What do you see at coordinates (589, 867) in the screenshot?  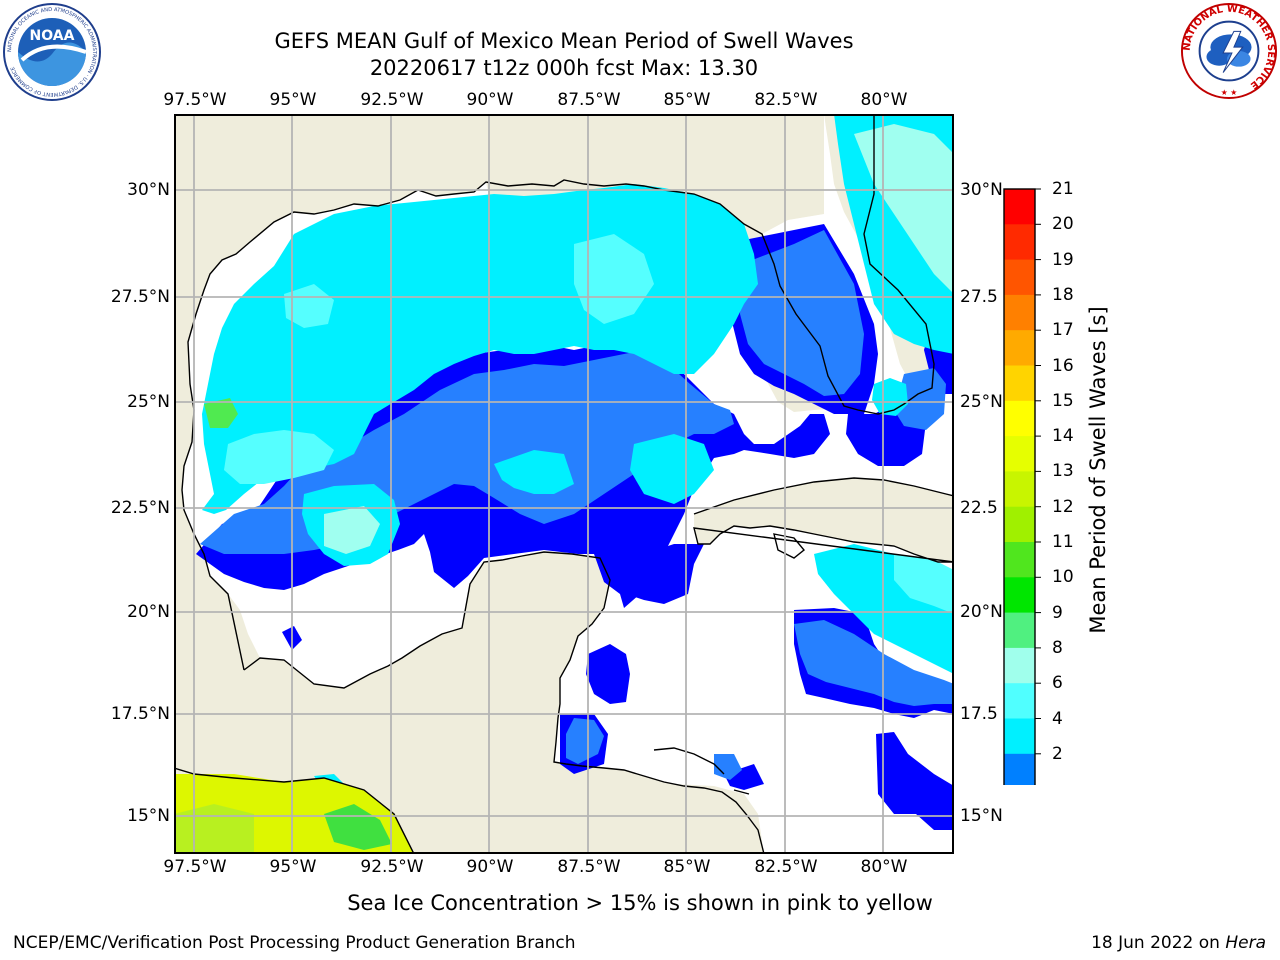 I see `bottom-lon-label: 87.5°W` at bounding box center [589, 867].